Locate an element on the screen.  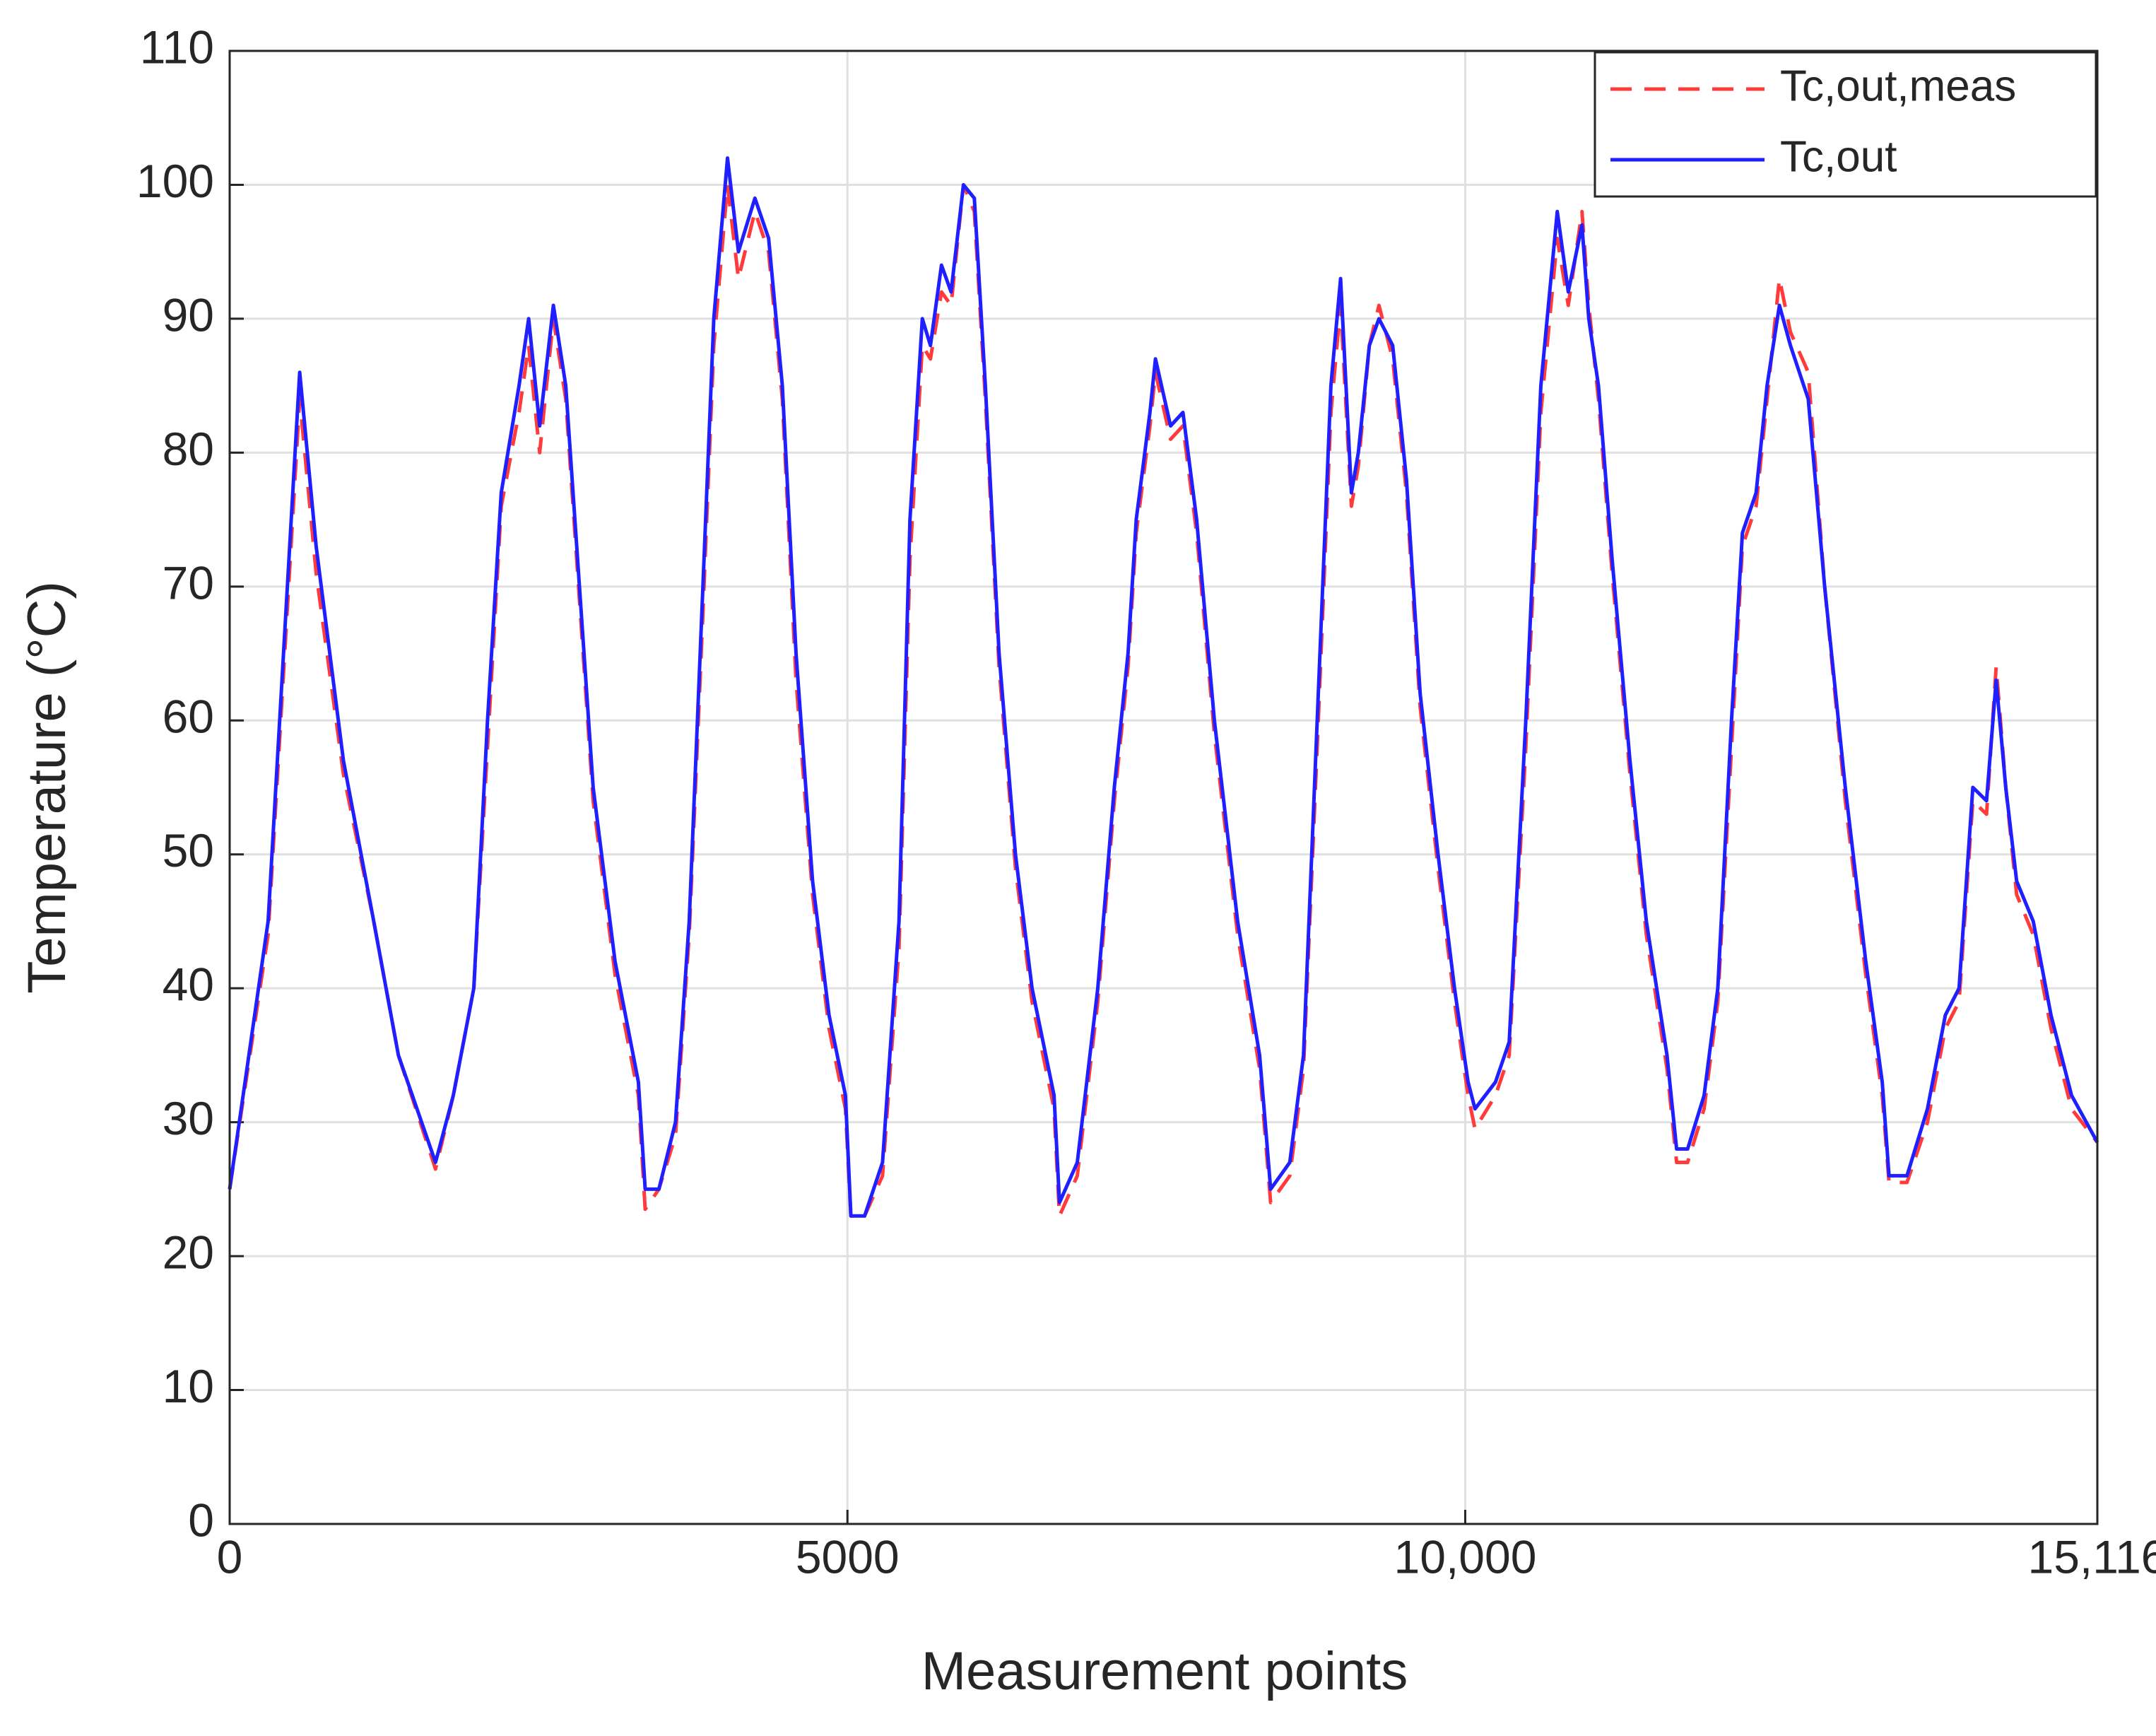
y-tick-label: 100 is located at coordinates (175, 181).